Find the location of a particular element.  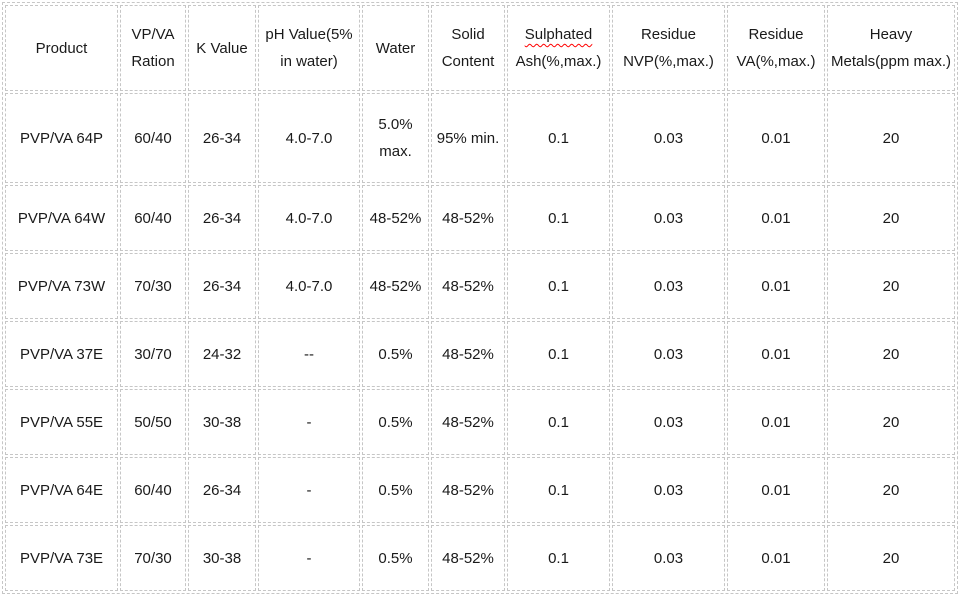

column-header-vp-va-ration-line: VP/VA is located at coordinates (153, 34).